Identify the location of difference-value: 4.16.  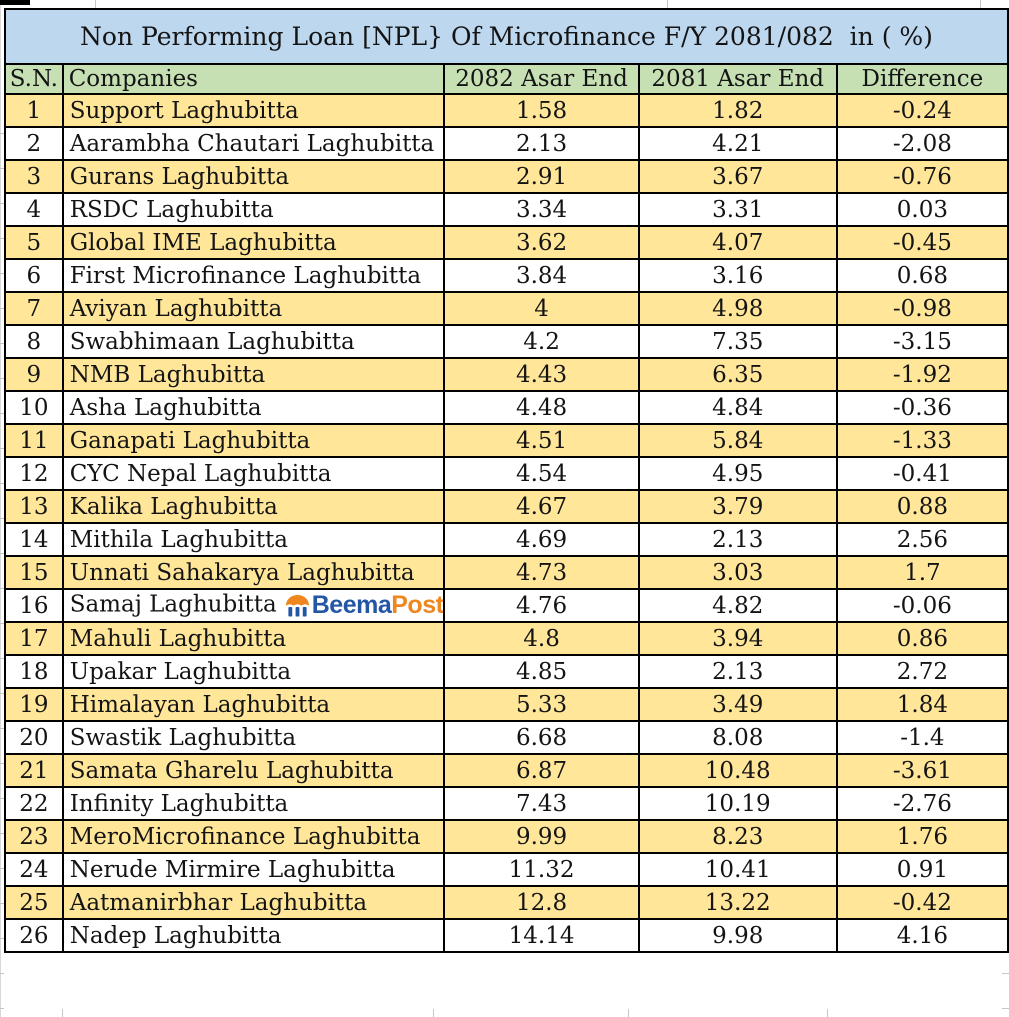
(922, 935).